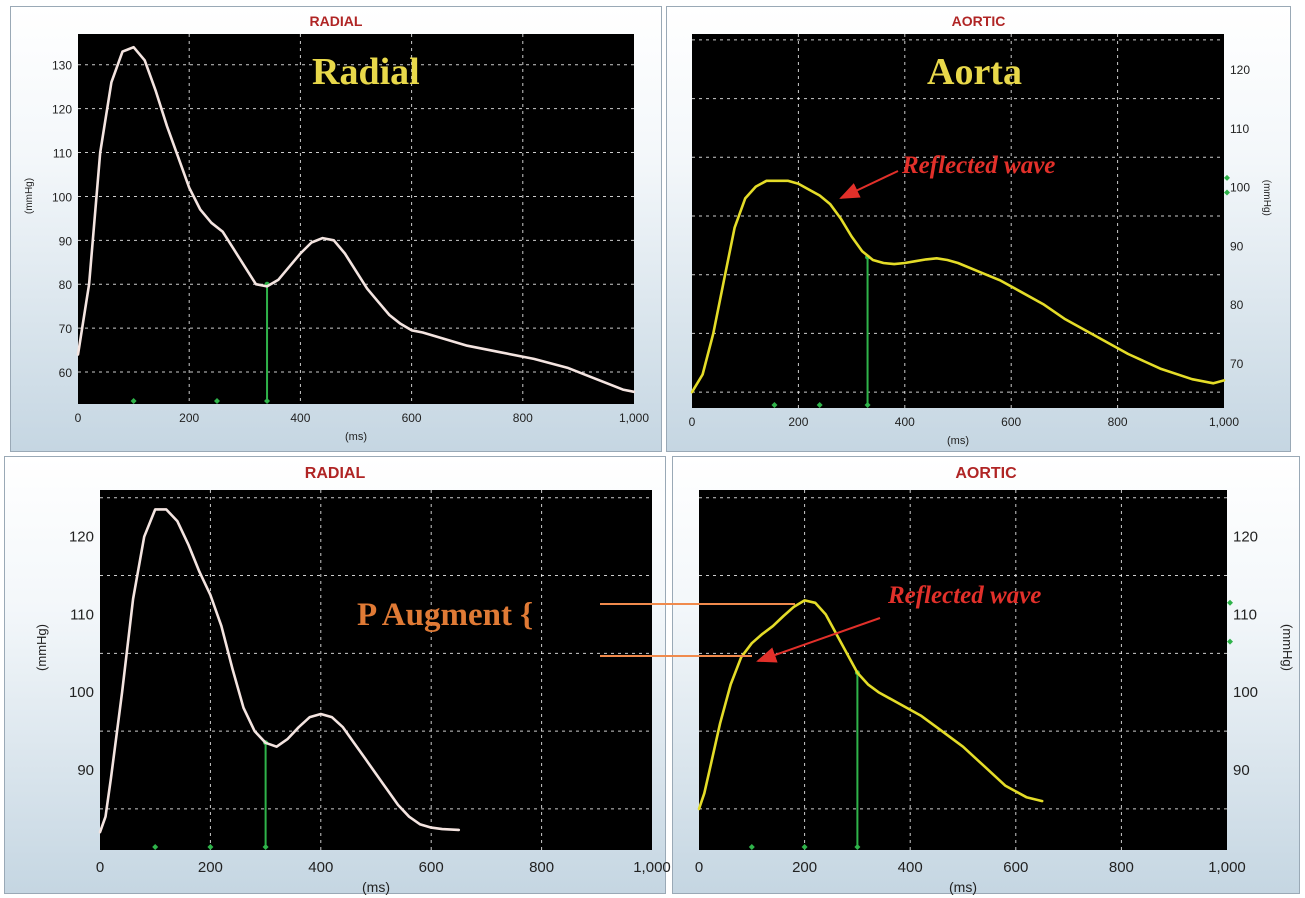 The height and width of the screenshot is (898, 1305). What do you see at coordinates (974, 72) in the screenshot?
I see `chart-label-aorta: Aorta` at bounding box center [974, 72].